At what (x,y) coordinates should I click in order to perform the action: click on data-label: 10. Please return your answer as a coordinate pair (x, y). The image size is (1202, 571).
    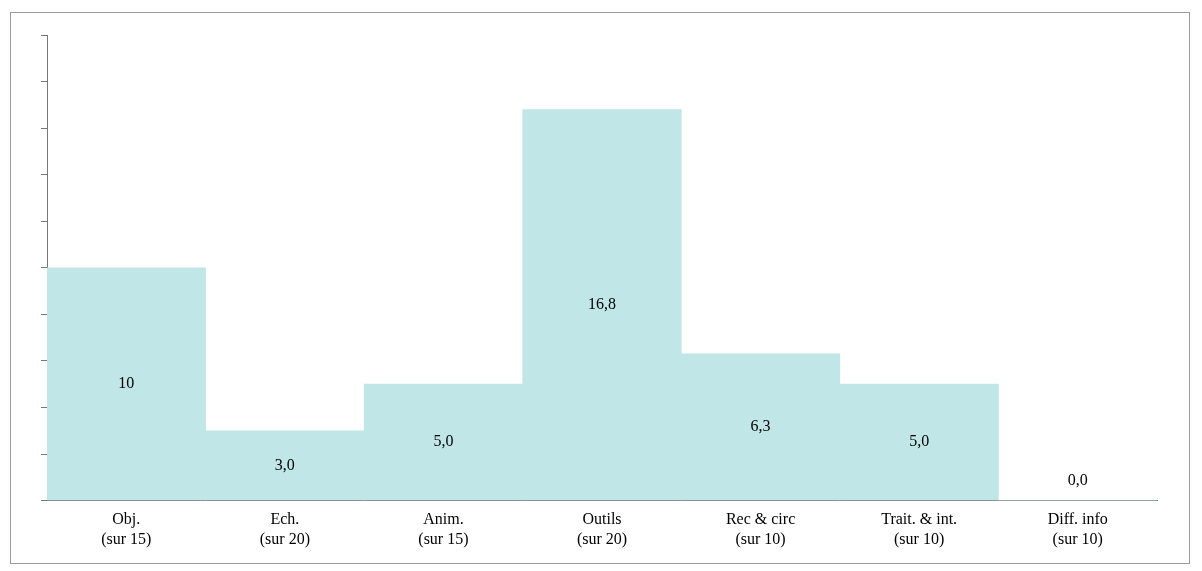
    Looking at the image, I should click on (126, 383).